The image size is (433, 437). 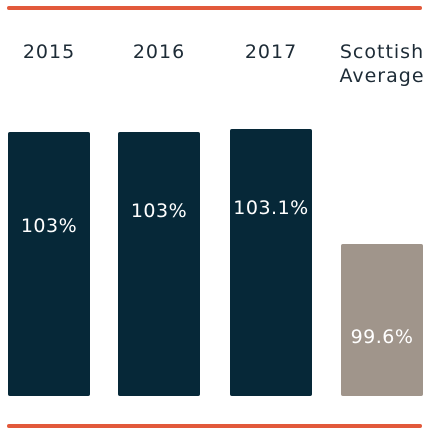 I want to click on category-label: Scottish Average, so click(x=382, y=64).